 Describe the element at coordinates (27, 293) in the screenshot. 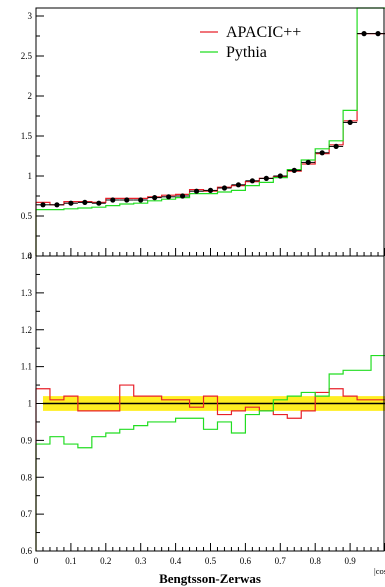

I see `bottom-ytick-label: 1.3` at that location.